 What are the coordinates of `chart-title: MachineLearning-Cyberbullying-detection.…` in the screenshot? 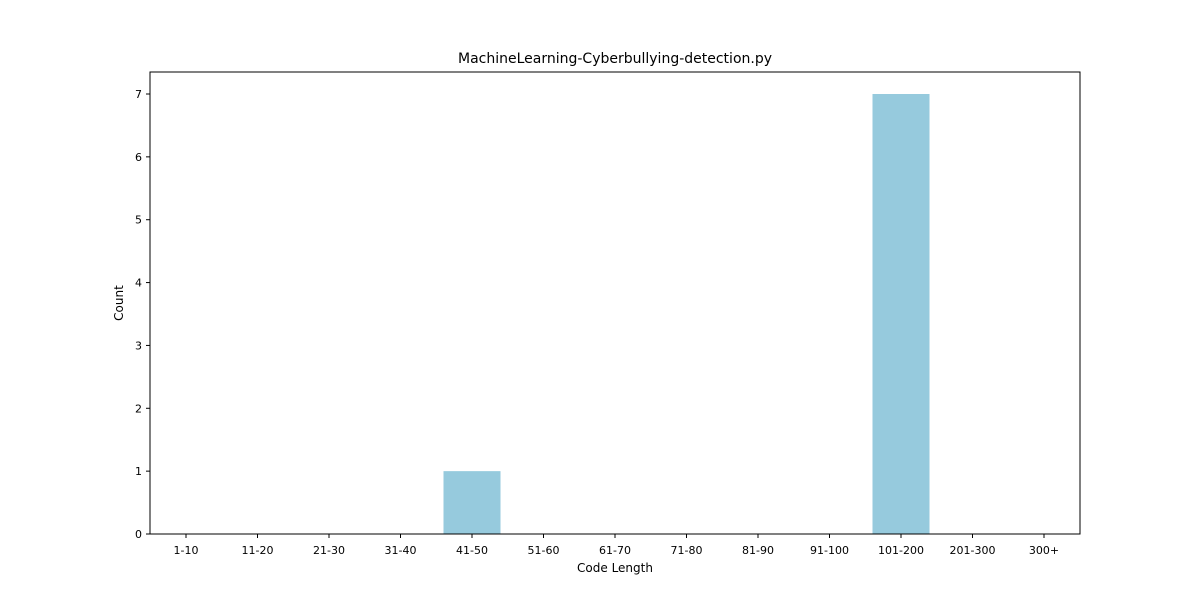 It's located at (615, 59).